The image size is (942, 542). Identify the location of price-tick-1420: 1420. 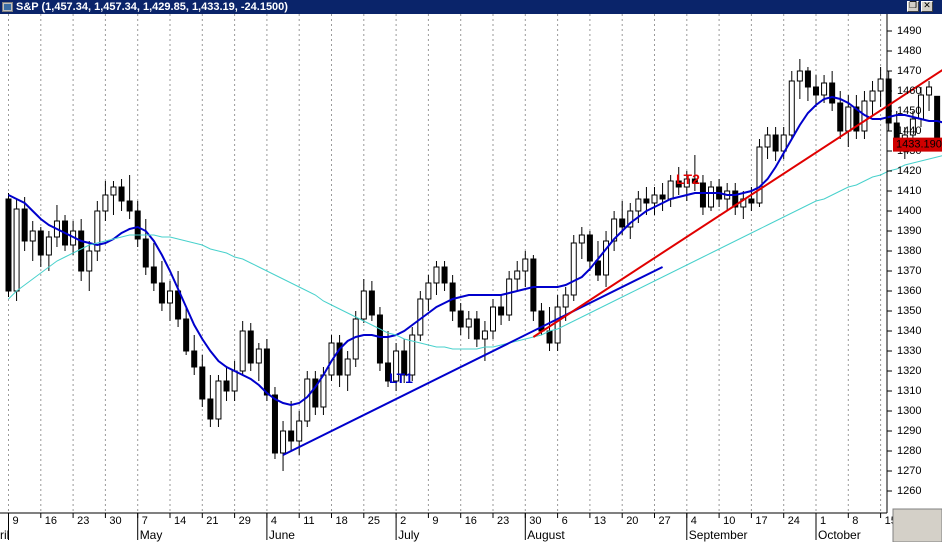
(909, 171).